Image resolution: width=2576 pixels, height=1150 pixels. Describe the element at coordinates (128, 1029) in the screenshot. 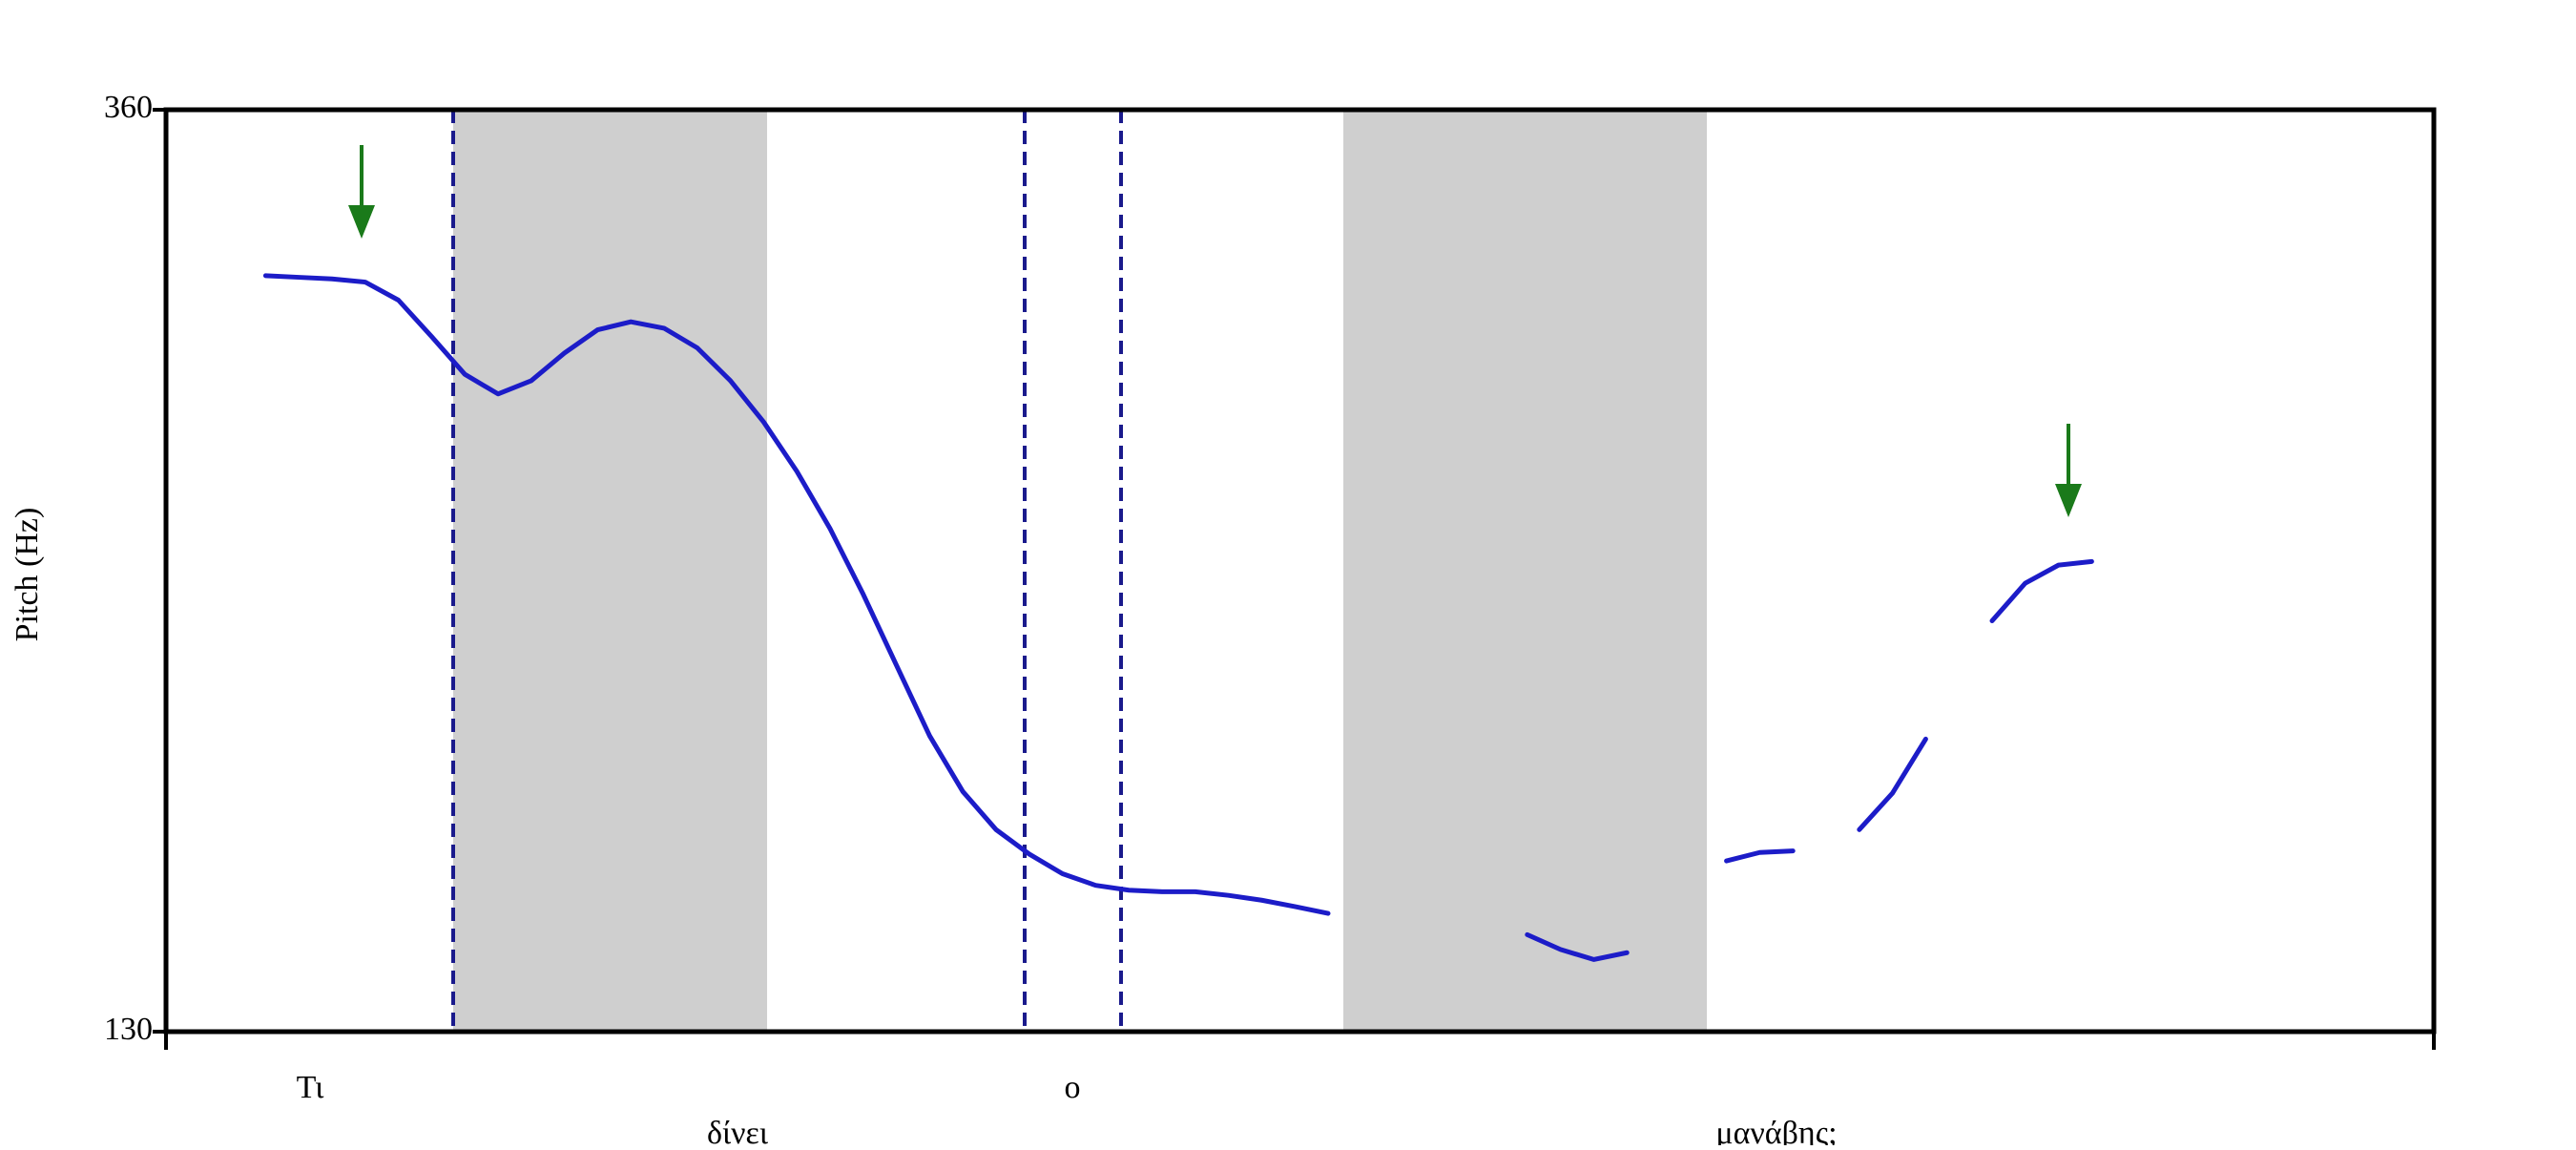

I see `y-tick-label: 130` at that location.